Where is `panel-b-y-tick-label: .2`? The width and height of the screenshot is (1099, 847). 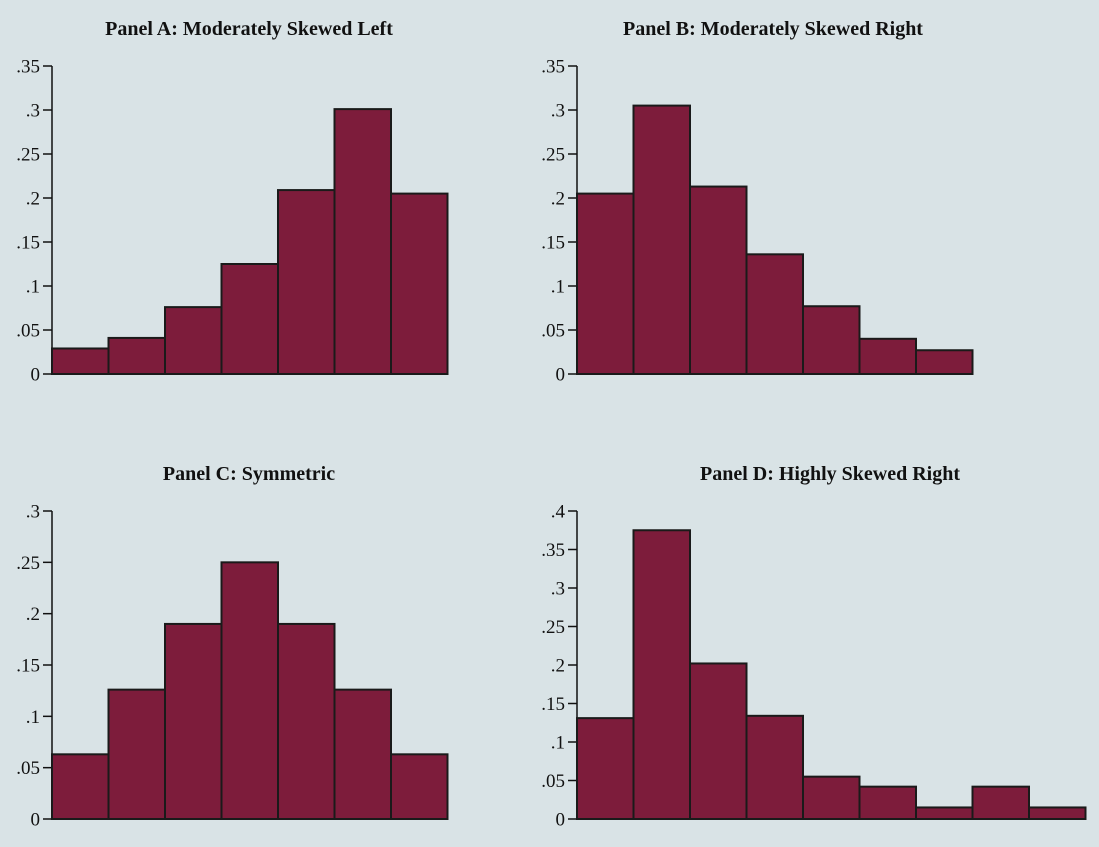
panel-b-y-tick-label: .2 is located at coordinates (558, 199).